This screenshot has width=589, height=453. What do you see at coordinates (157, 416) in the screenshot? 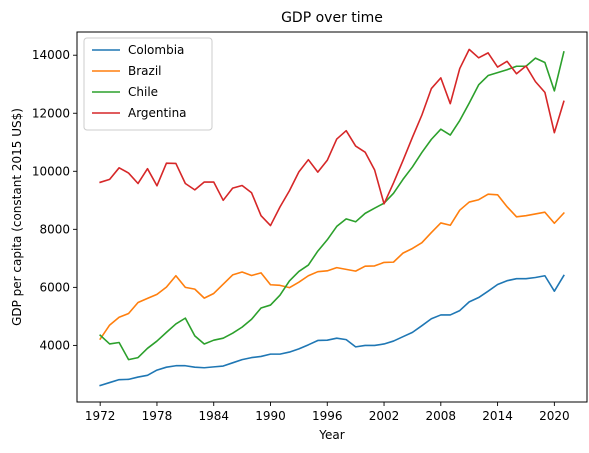
I see `x-tick-label: 1978` at bounding box center [157, 416].